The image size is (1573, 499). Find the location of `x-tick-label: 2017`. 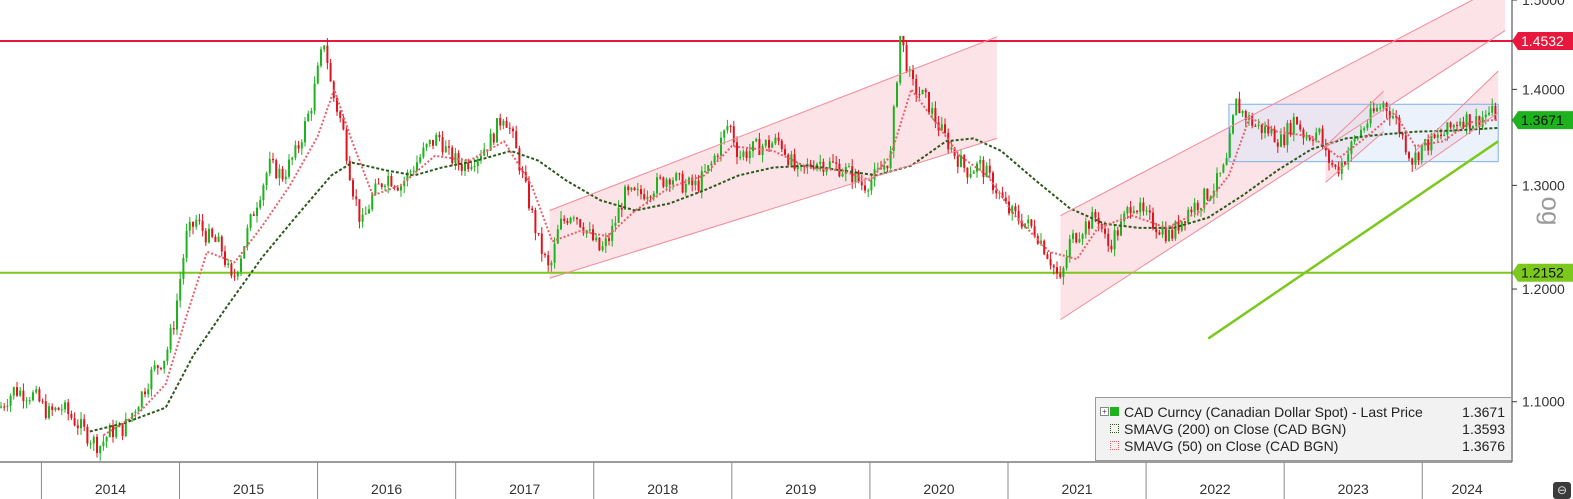

x-tick-label: 2017 is located at coordinates (524, 489).